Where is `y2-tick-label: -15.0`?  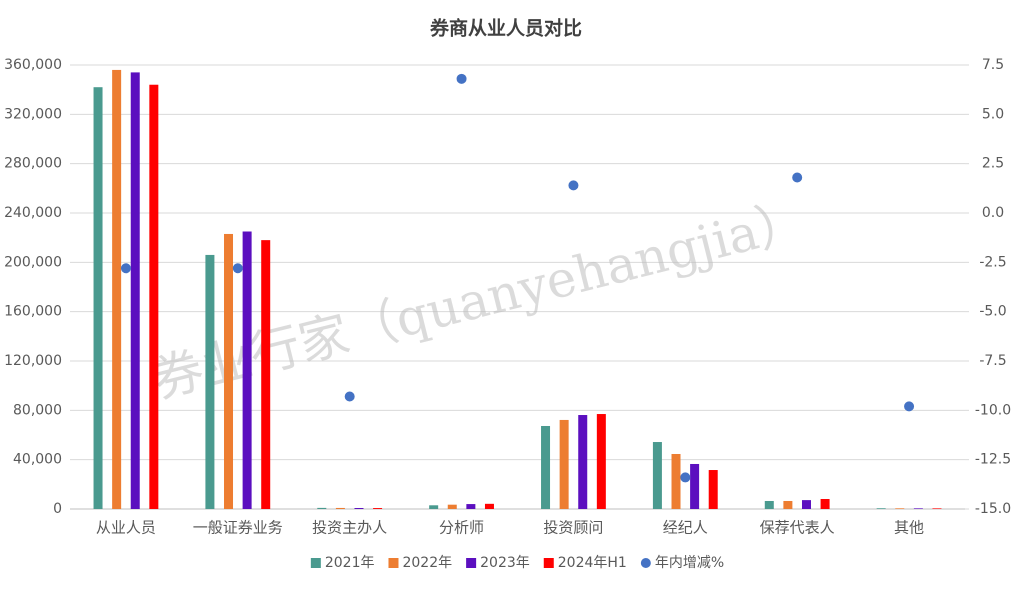
y2-tick-label: -15.0 is located at coordinates (993, 509).